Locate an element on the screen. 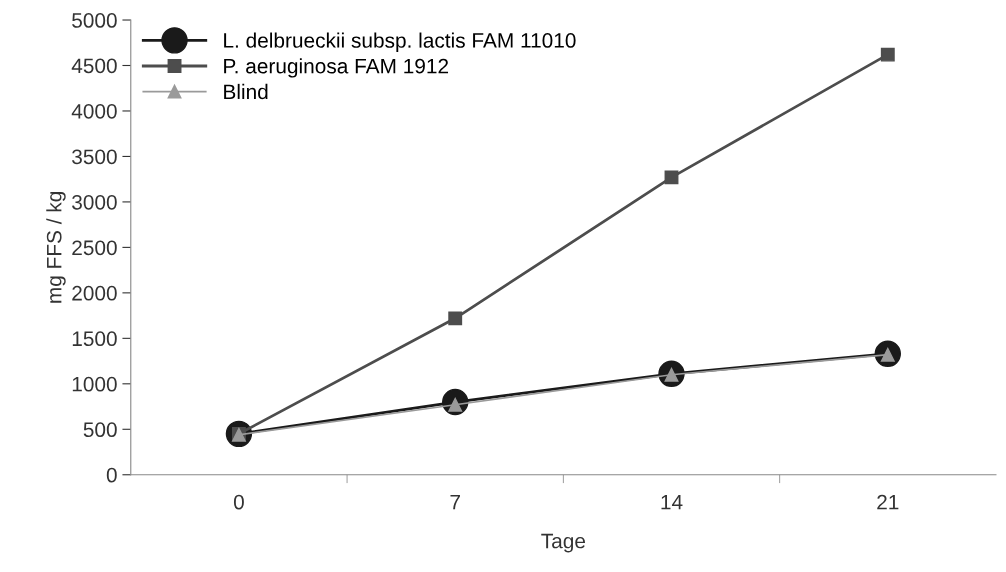 The image size is (1006, 572). y-tick-label: 5000 is located at coordinates (94, 20).